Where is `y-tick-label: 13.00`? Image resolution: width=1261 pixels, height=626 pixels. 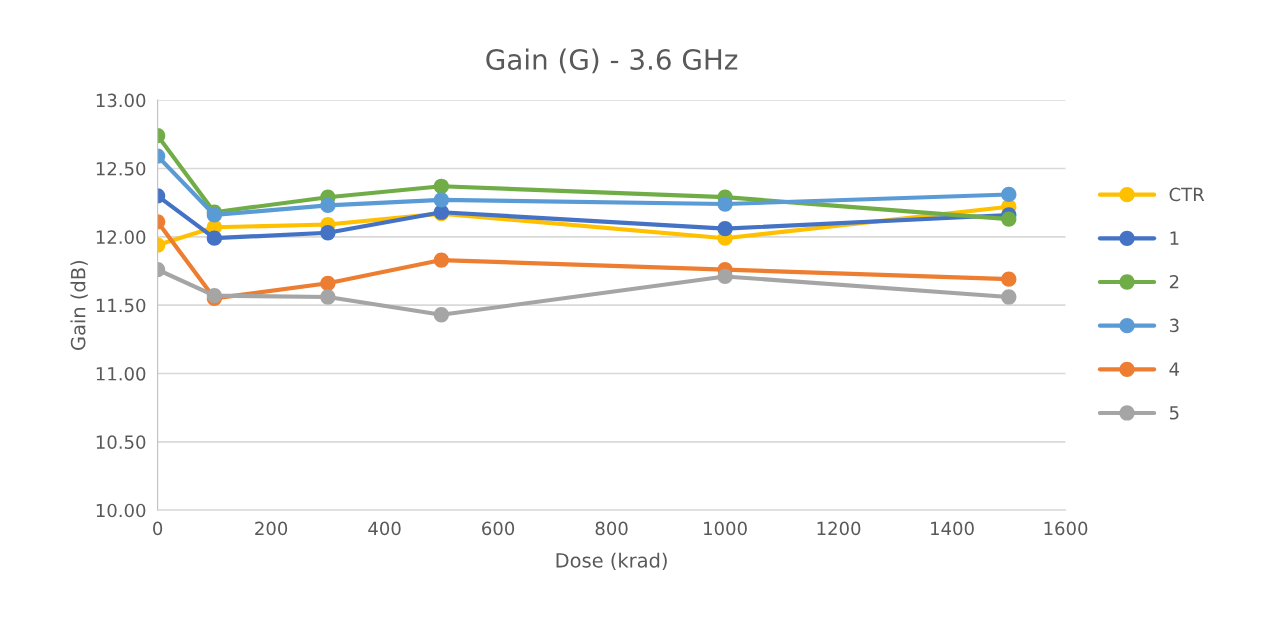
y-tick-label: 13.00 is located at coordinates (121, 100).